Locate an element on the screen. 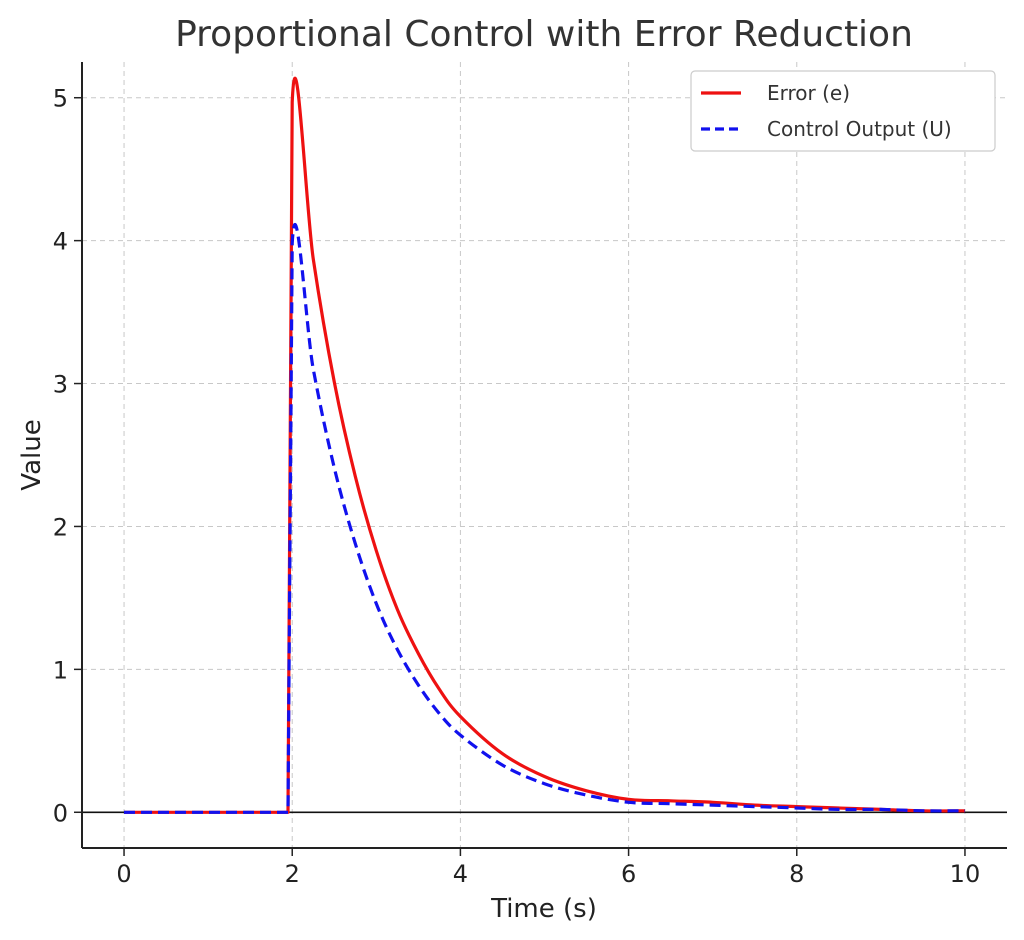  x-tick-label: 0 is located at coordinates (123, 874).